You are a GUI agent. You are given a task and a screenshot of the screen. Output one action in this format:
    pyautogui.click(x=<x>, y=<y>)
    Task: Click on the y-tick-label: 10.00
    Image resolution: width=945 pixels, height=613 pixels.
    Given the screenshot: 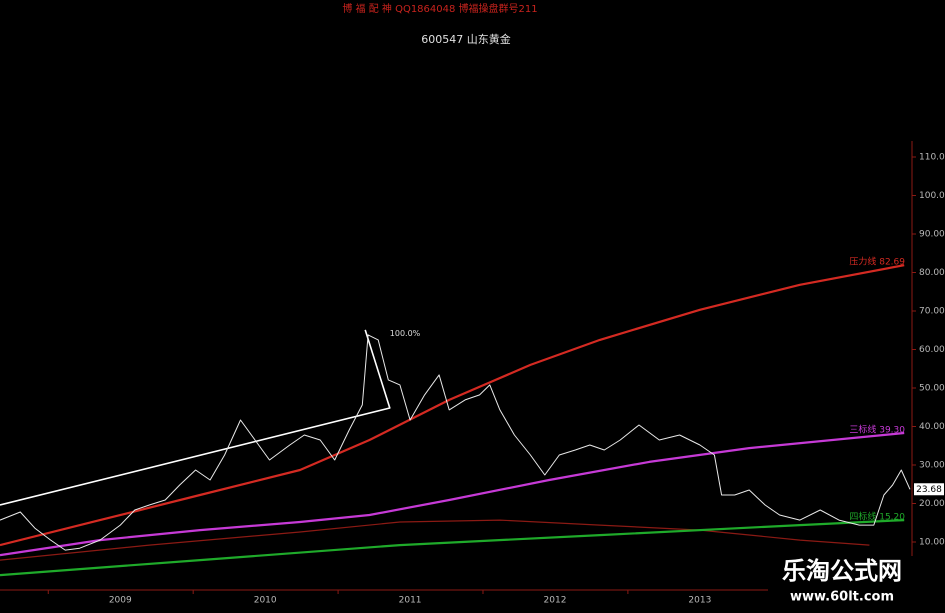 What is the action you would take?
    pyautogui.click(x=932, y=543)
    